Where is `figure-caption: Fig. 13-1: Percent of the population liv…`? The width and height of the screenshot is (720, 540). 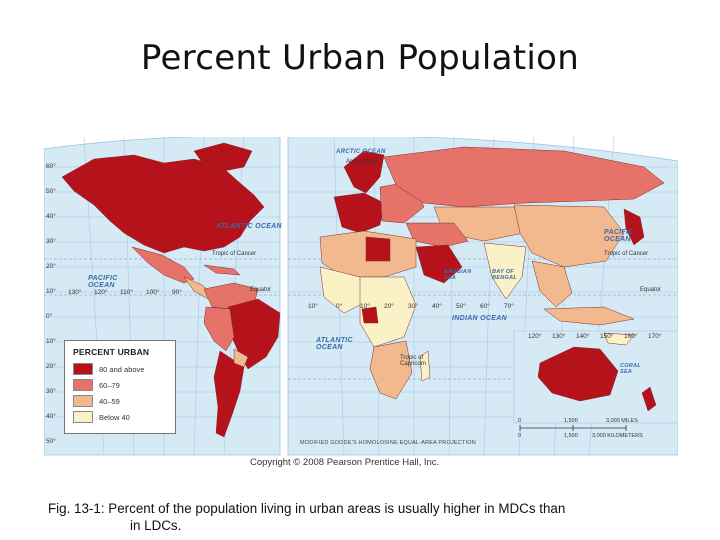
figure-caption: Fig. 13-1: Percent of the population liv… is located at coordinates (368, 517).